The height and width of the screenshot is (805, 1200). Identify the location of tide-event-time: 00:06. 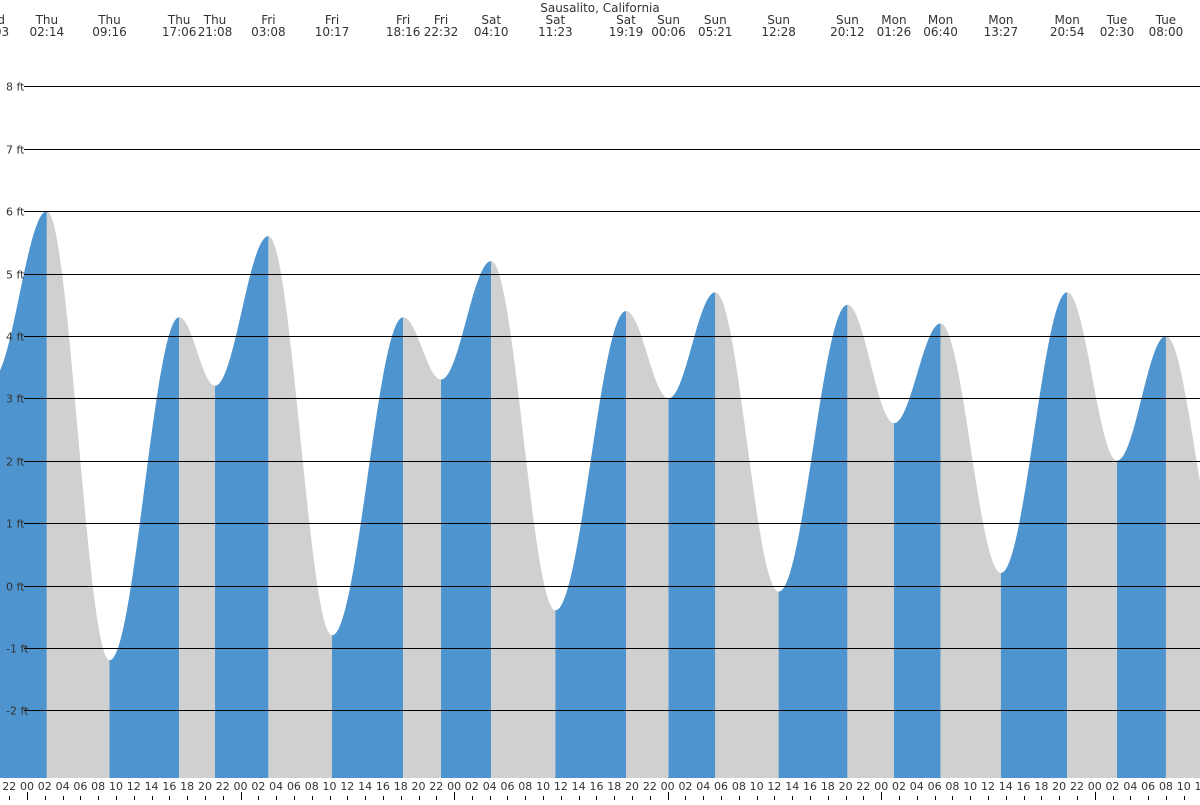
(668, 32).